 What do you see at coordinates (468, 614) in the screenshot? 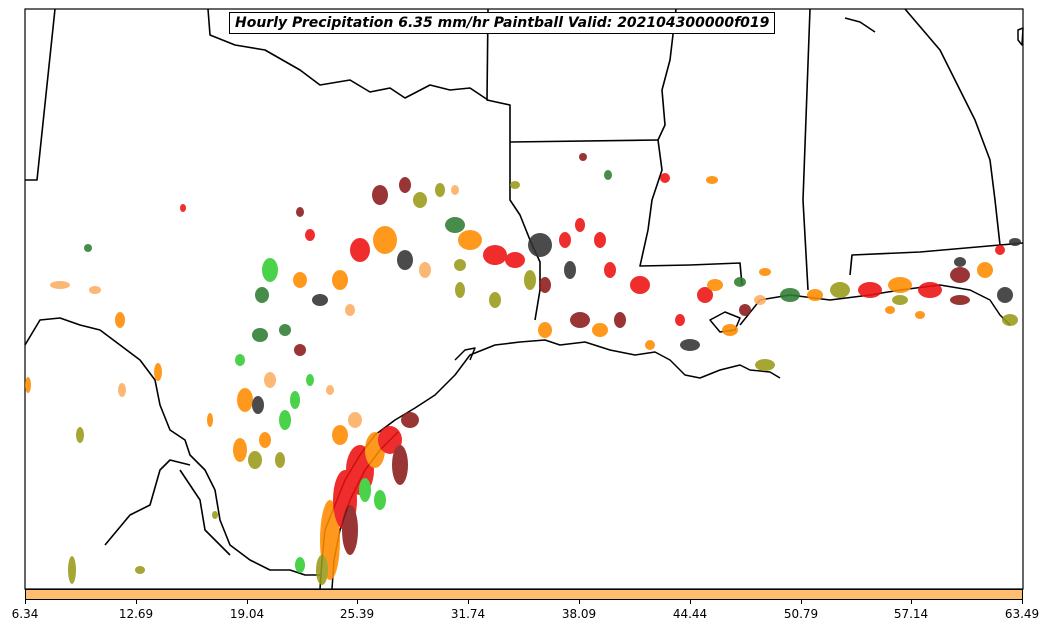
I see `colorbar-tick-label: 31.74` at bounding box center [468, 614].